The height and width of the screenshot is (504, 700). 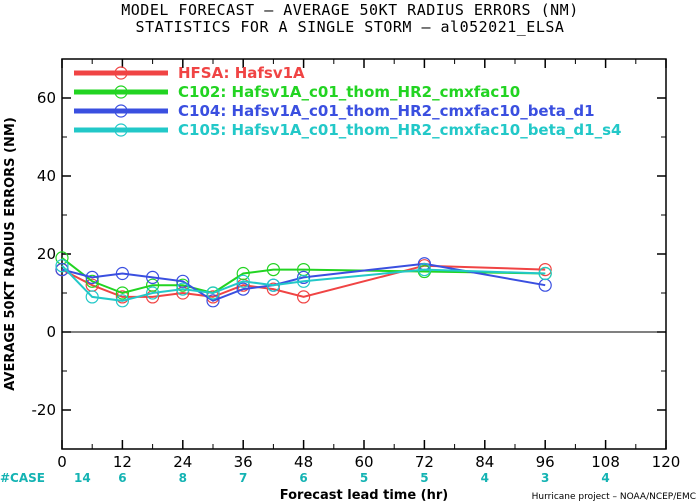 I want to click on legend-item: C102: Hafsv1A_c01_thom_HR2_cmxfac10, so click(x=297, y=92).